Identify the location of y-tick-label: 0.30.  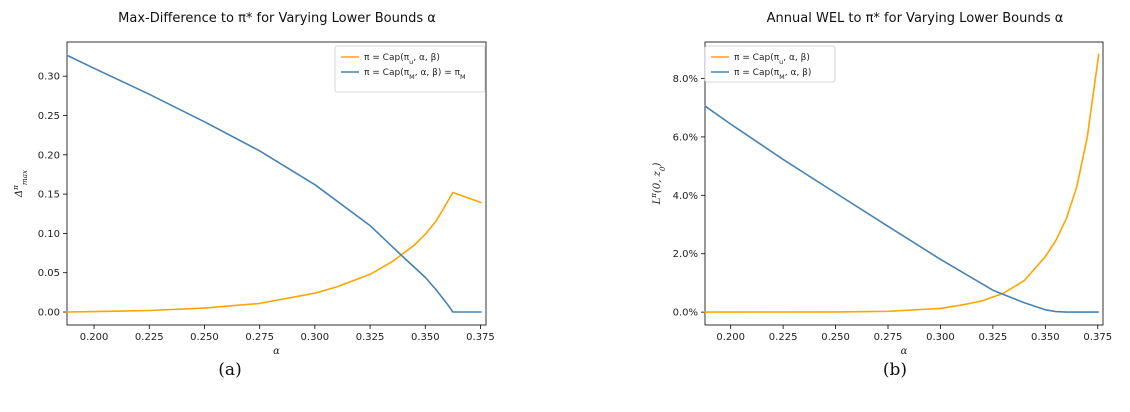
(49, 77).